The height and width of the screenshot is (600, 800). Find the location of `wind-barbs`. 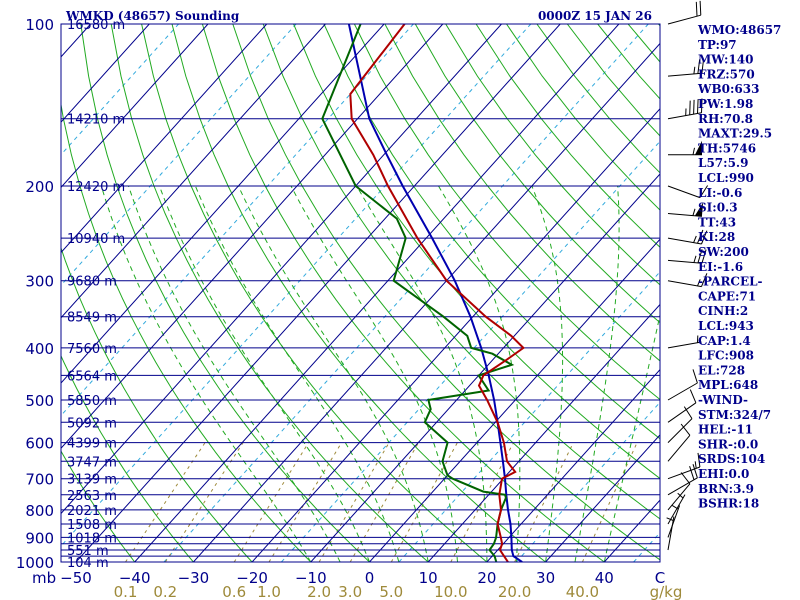

wind-barbs is located at coordinates (687, 275).